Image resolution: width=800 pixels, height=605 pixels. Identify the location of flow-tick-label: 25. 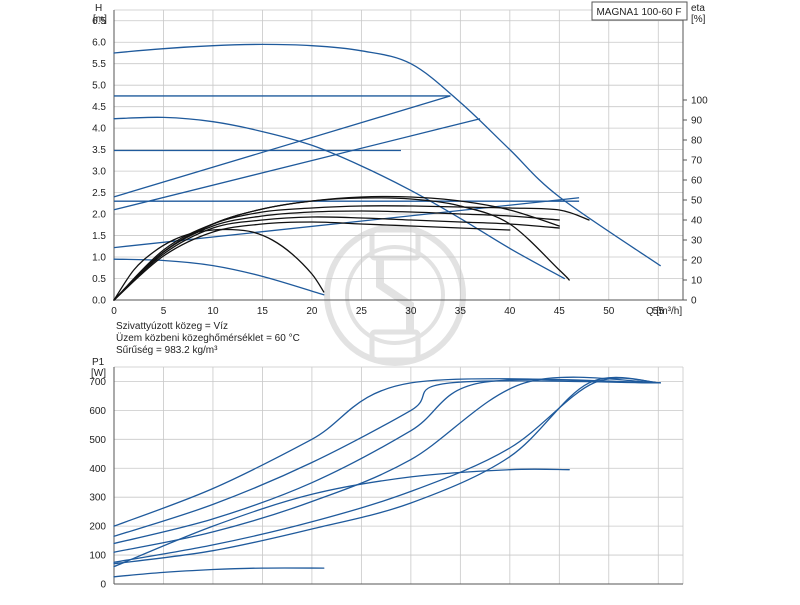
(362, 311).